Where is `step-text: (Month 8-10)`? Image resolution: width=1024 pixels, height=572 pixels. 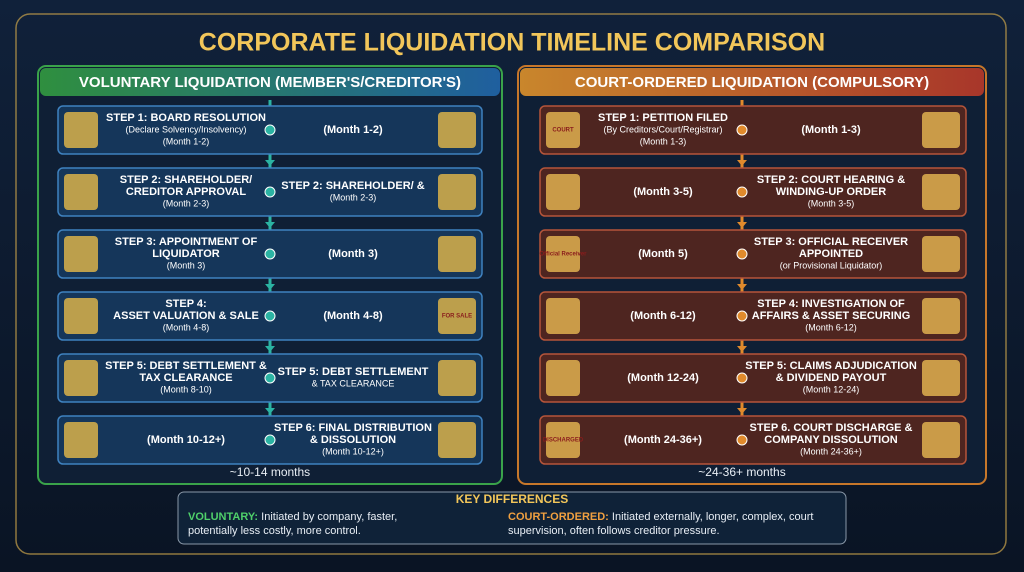 step-text: (Month 8-10) is located at coordinates (186, 389).